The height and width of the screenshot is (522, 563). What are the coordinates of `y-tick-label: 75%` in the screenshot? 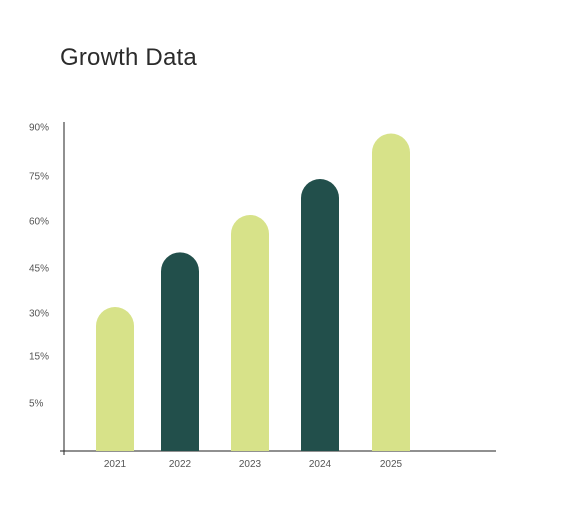 It's located at (39, 177).